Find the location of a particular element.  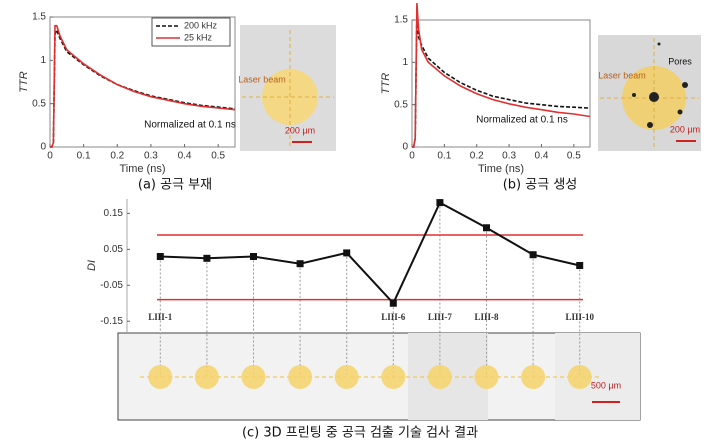

photo-label: 500 μm is located at coordinates (606, 385).